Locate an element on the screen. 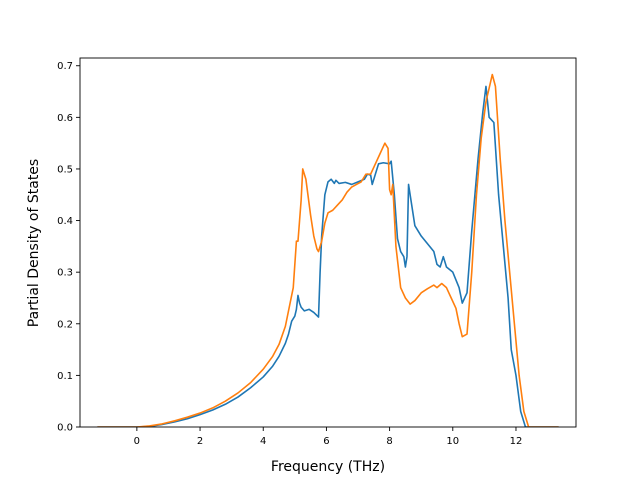  x-tick-label: 4 is located at coordinates (263, 441).